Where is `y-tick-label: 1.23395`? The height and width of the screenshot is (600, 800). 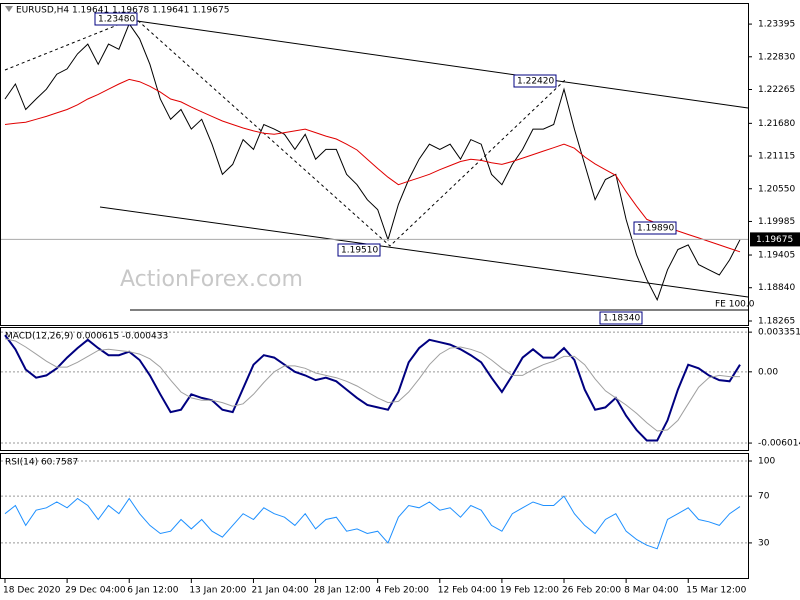
y-tick-label: 1.23395 is located at coordinates (776, 25).